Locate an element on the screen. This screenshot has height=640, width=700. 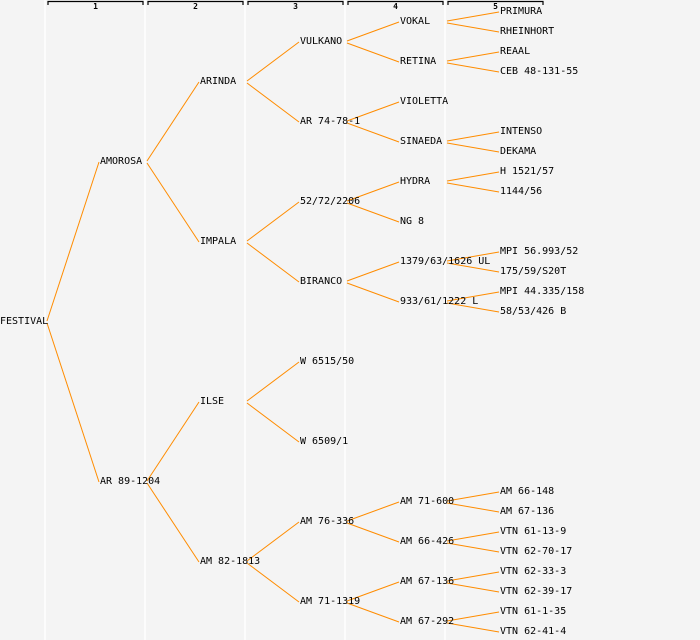
pedigree-node: AM 67-292 is located at coordinates (427, 621).